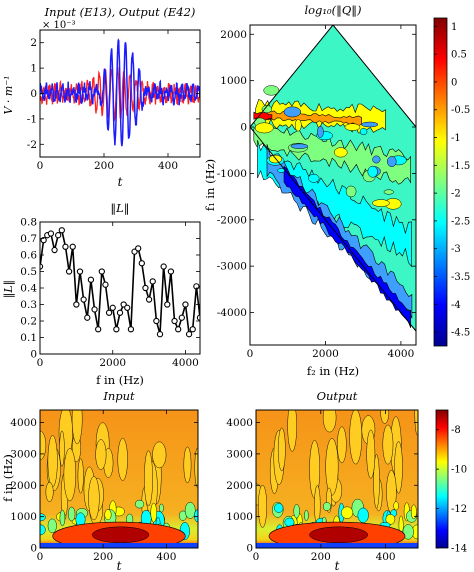 This screenshot has height=572, width=474. What do you see at coordinates (452, 180) in the screenshot?
I see `colorbar-Q-ticks: 1 0.5 0 -0.5 -1 -1.5 -2 -2.5 -3 -3.5 -4 -4.5` at bounding box center [452, 180].